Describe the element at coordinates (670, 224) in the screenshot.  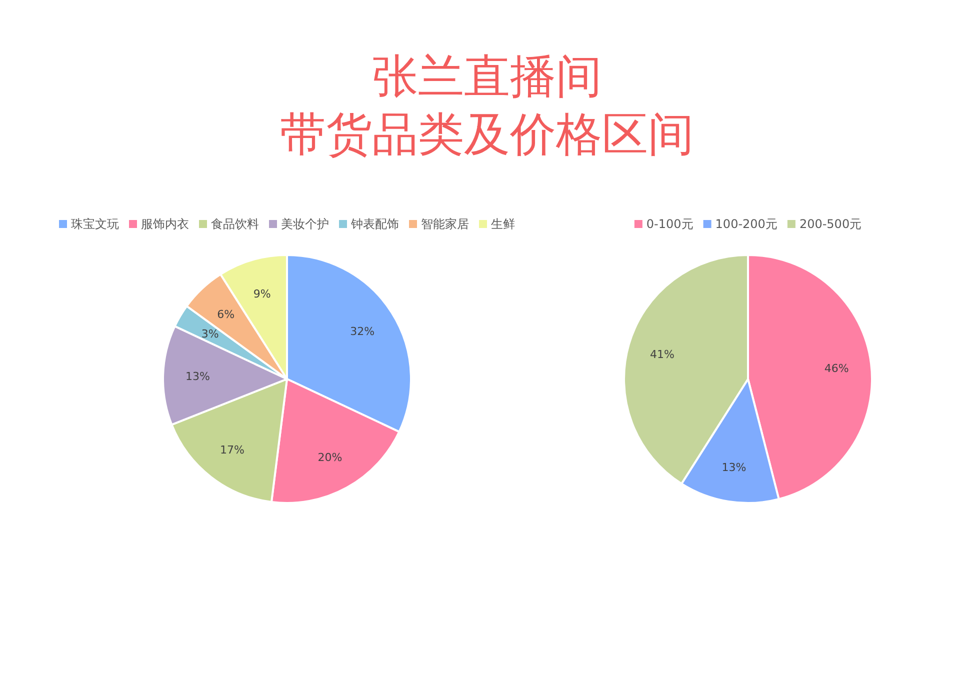
I see `legend-label: 0-100元` at that location.